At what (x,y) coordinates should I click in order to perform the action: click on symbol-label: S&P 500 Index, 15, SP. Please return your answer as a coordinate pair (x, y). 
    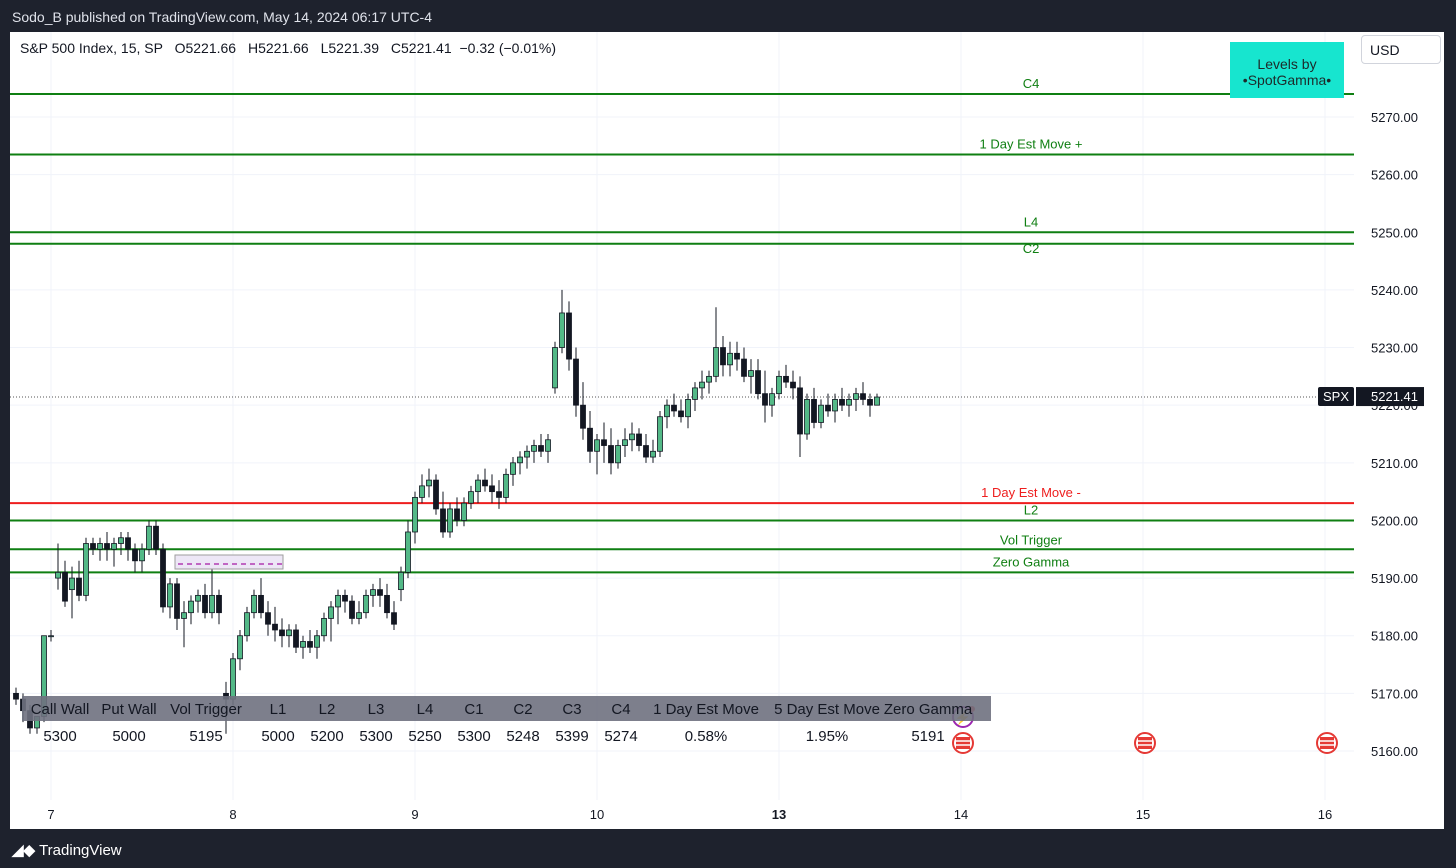
    Looking at the image, I should click on (91, 48).